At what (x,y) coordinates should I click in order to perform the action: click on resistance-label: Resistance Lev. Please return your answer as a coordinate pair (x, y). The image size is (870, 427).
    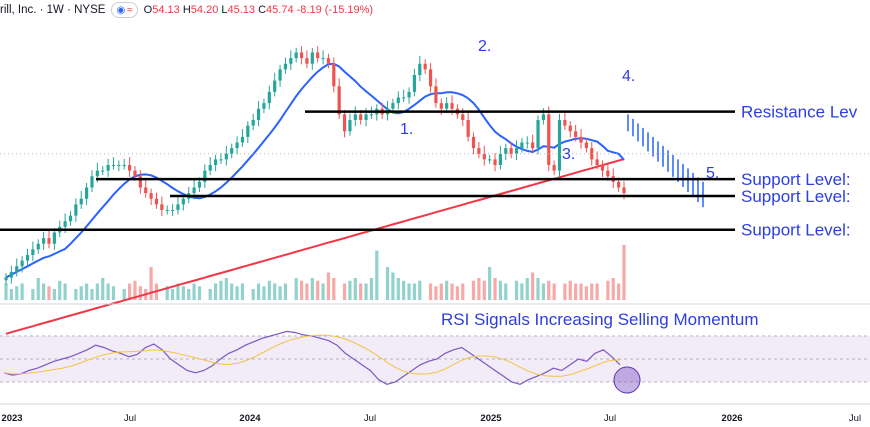
    Looking at the image, I should click on (799, 112).